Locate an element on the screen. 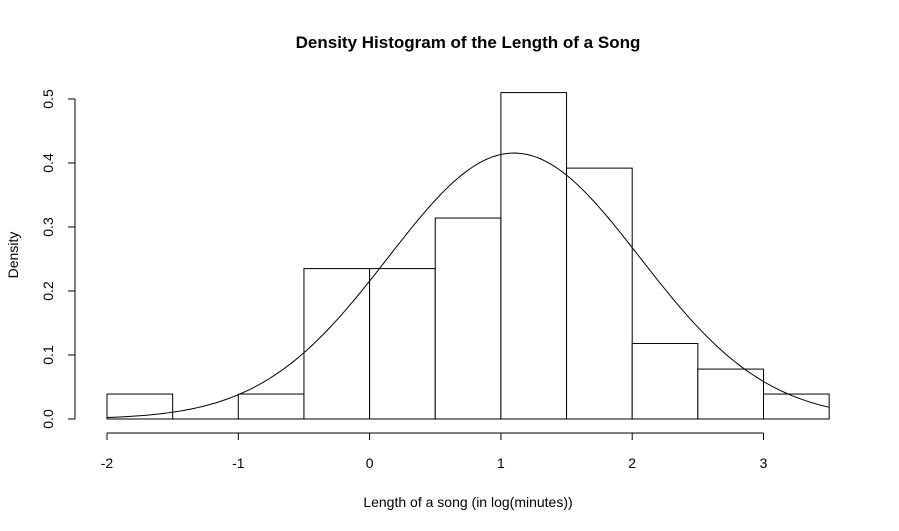  y-tick-label-2: 0.2 is located at coordinates (48, 291).